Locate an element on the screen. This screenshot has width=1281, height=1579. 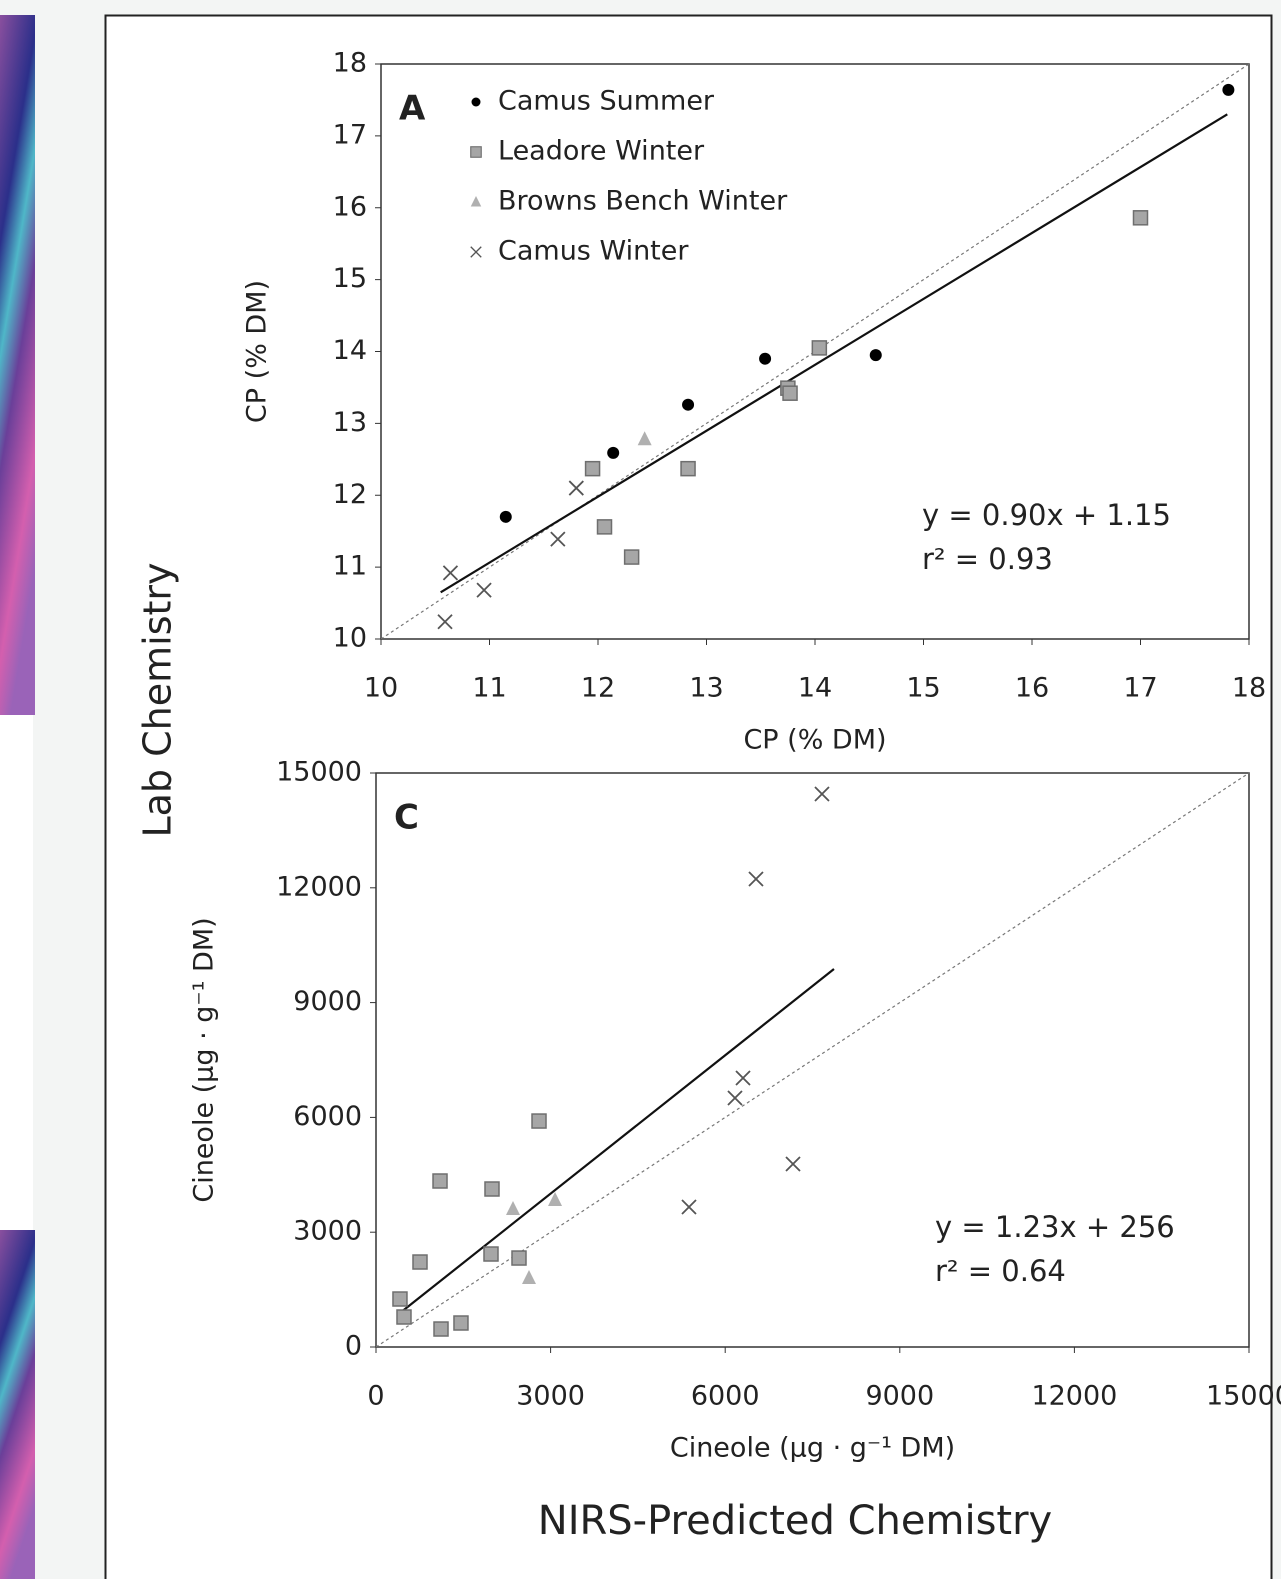
y-tick-label: 3000 is located at coordinates (327, 1231).